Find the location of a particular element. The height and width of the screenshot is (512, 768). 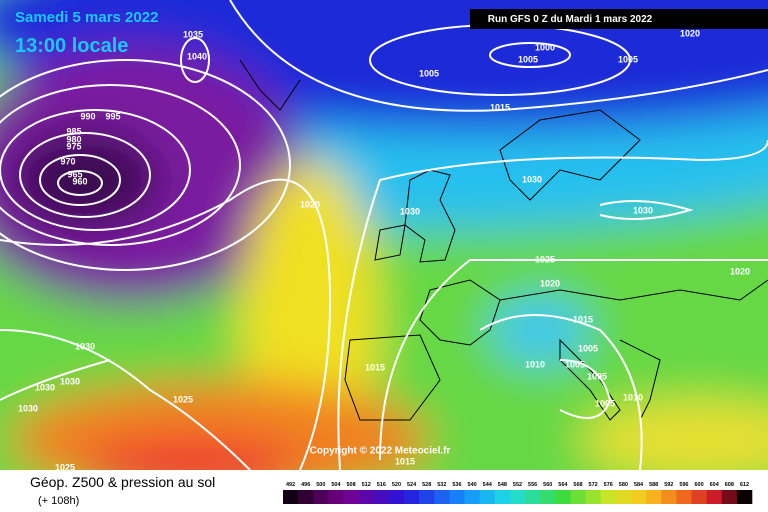

run-box is located at coordinates (619, 19).